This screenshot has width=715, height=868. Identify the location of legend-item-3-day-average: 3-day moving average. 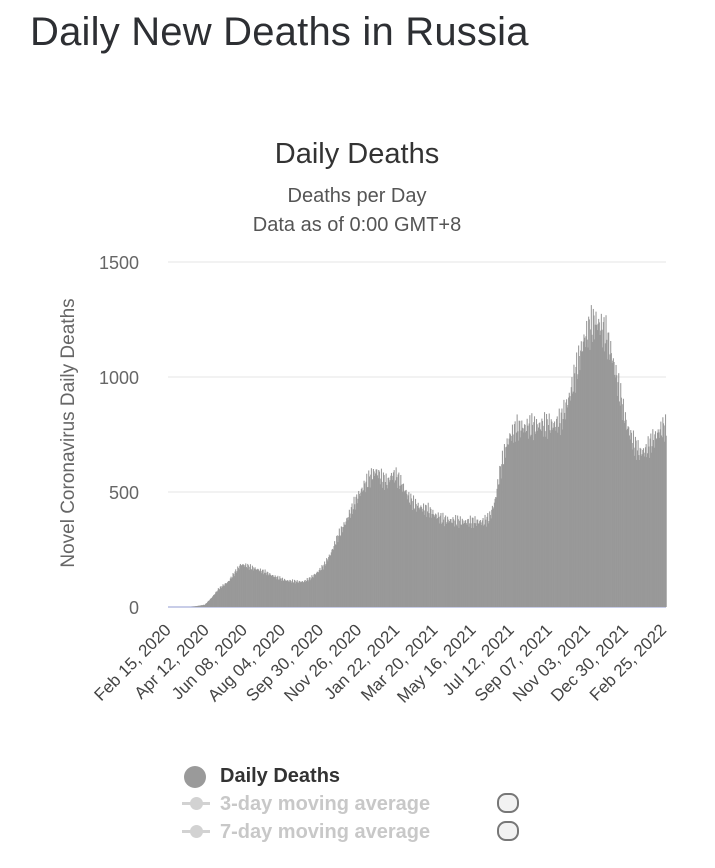
(349, 804).